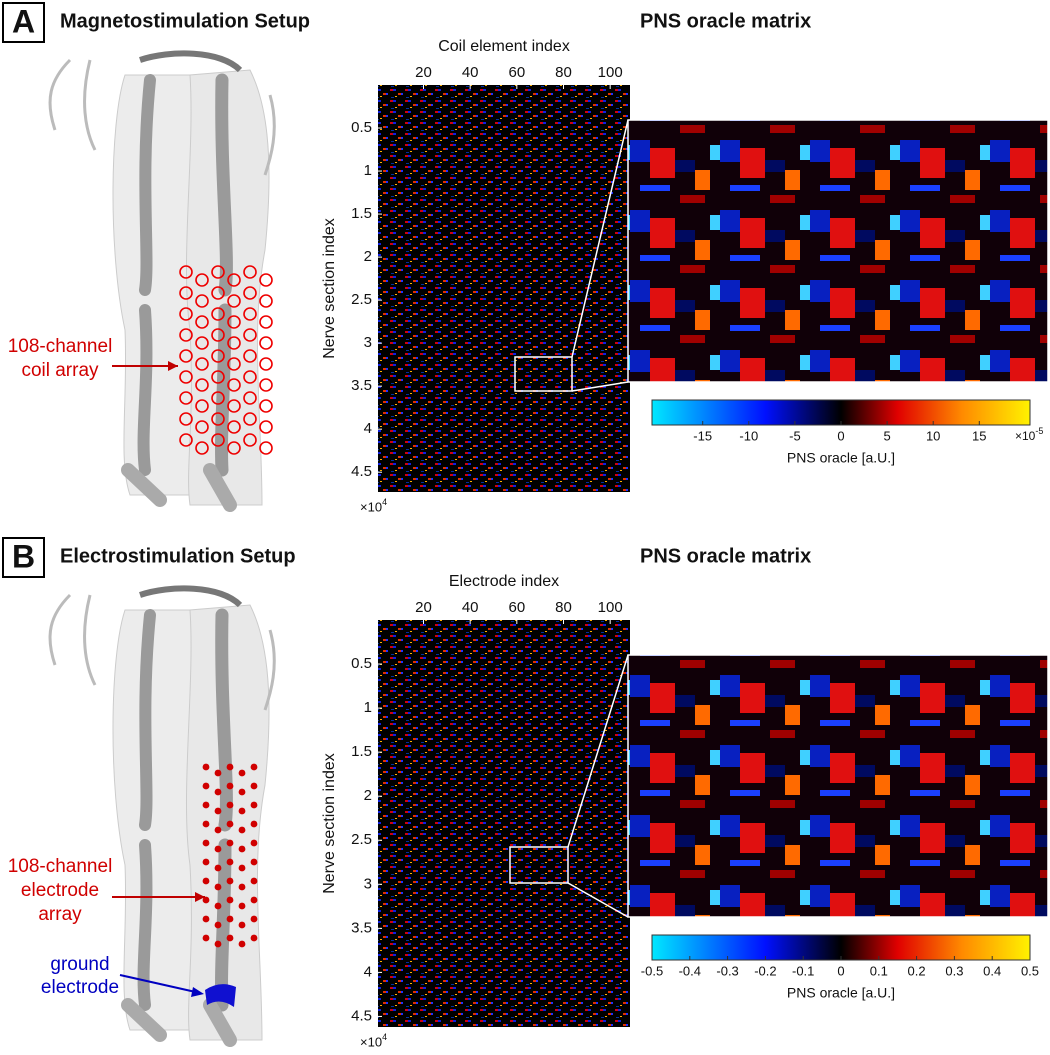 This screenshot has height=1055, width=1050. I want to click on panel-letter: A, so click(23, 21).